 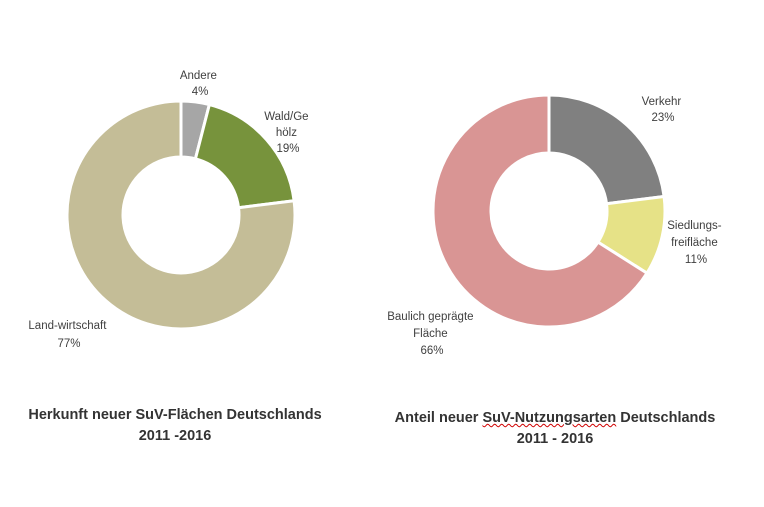 What do you see at coordinates (288, 133) in the screenshot?
I see `label-wald-gehoelz: Wald/Ge hölz 19%` at bounding box center [288, 133].